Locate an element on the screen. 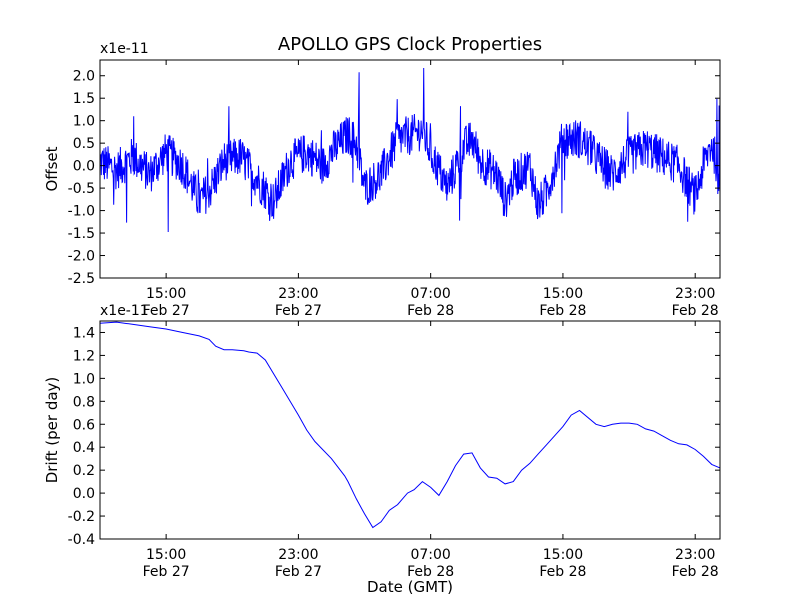  drift-ytick-label: 1.0 is located at coordinates (84, 379).